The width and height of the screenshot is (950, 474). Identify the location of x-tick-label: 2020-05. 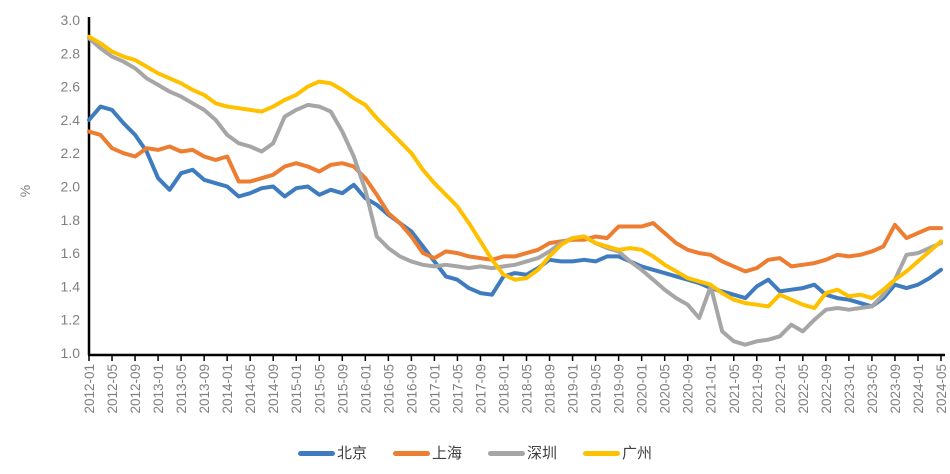
(665, 389).